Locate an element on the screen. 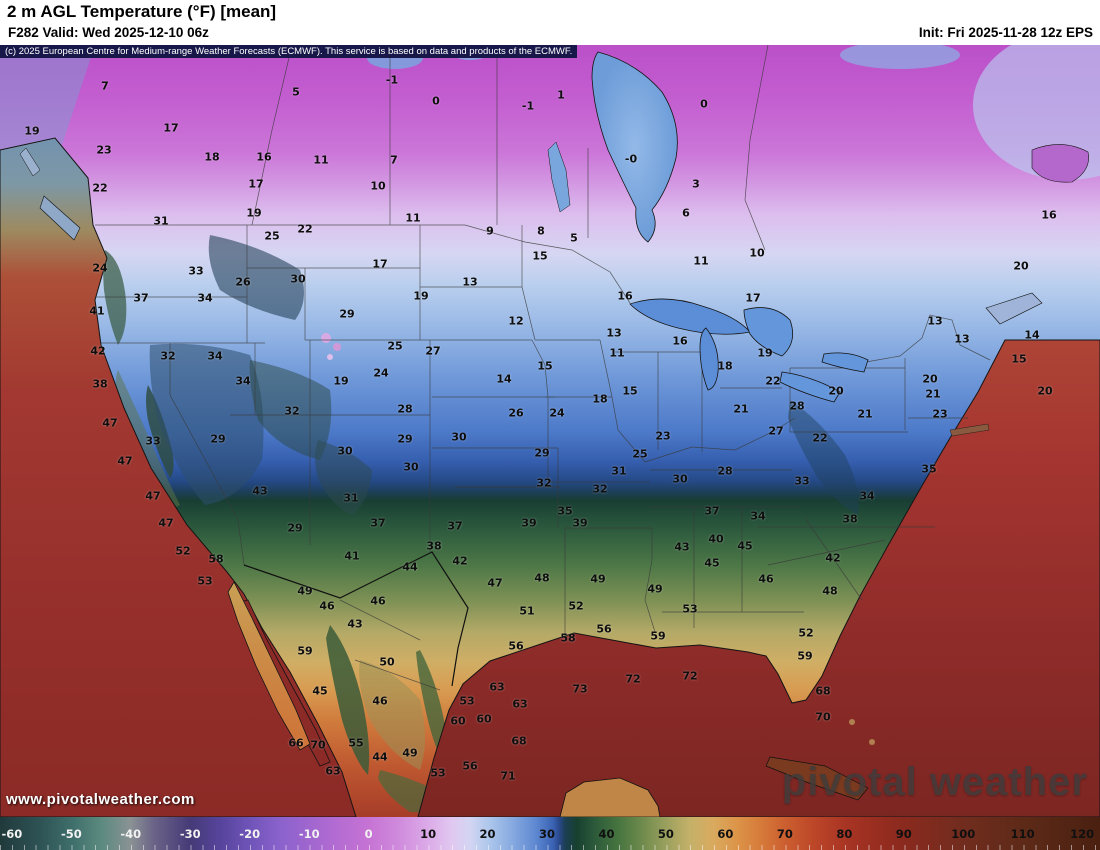 The width and height of the screenshot is (1100, 850). cascades-terrain is located at coordinates (115, 297).